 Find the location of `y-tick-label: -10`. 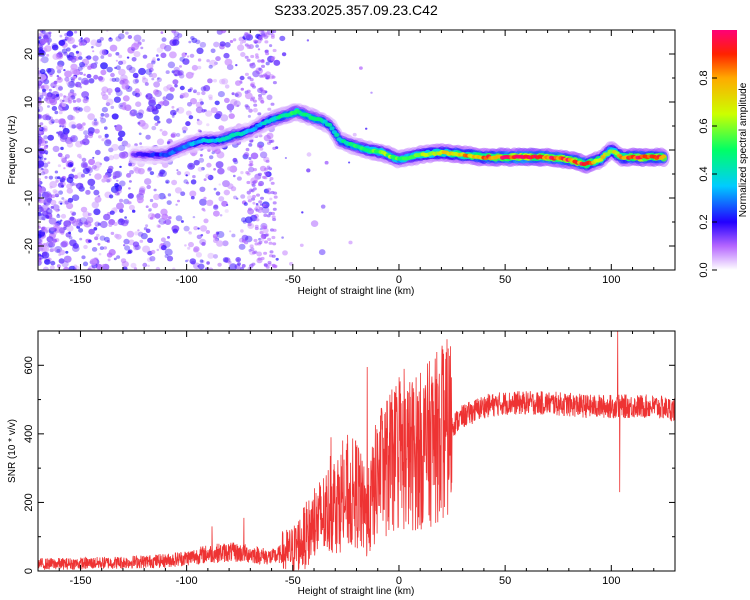

y-tick-label: -10 is located at coordinates (29, 198).